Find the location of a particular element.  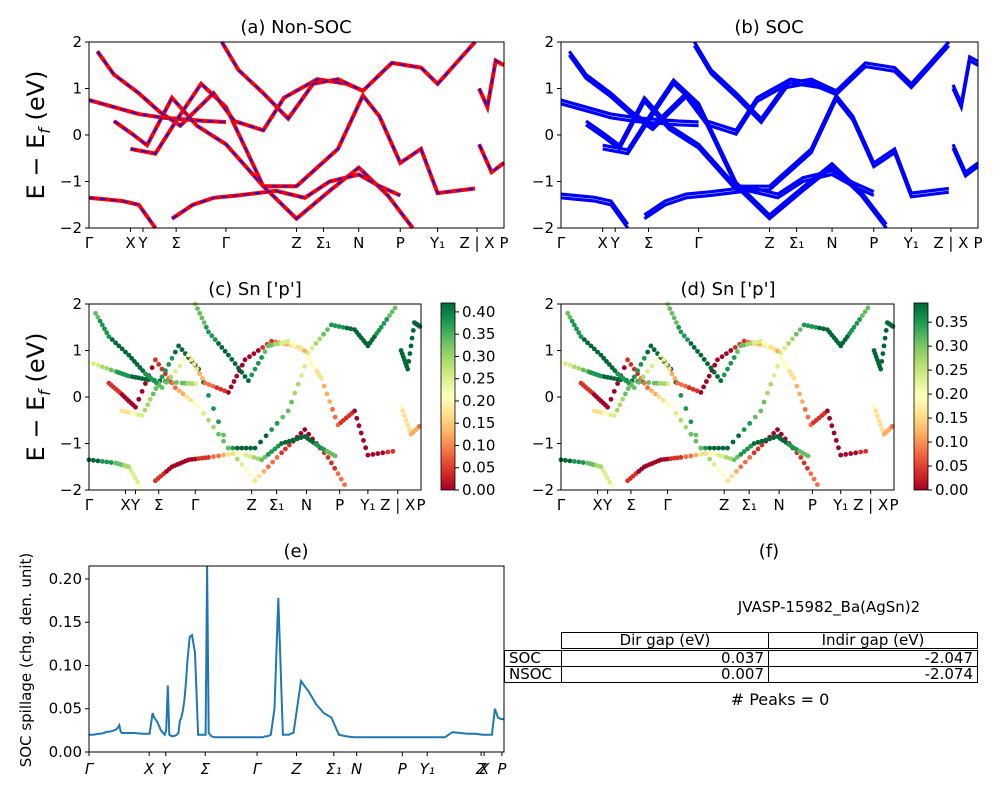

x-tick-label: Z is located at coordinates (769, 243).